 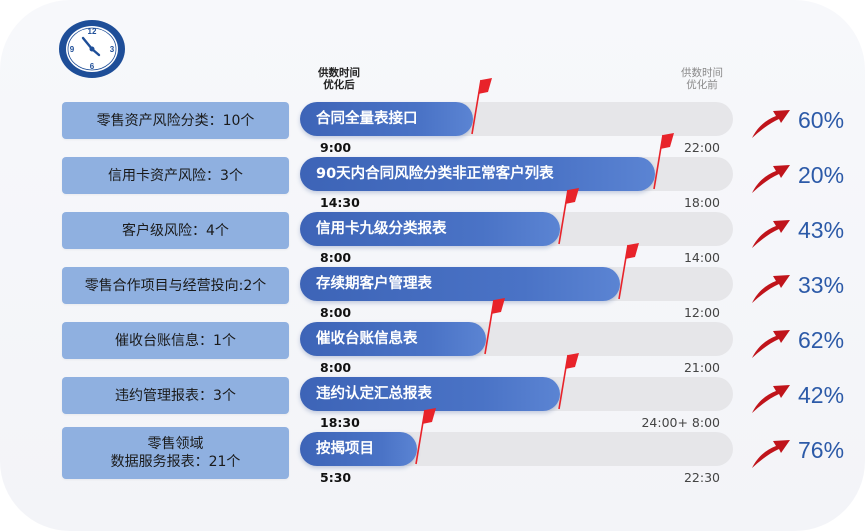 What do you see at coordinates (701, 257) in the screenshot?
I see `time-before: 14:00` at bounding box center [701, 257].